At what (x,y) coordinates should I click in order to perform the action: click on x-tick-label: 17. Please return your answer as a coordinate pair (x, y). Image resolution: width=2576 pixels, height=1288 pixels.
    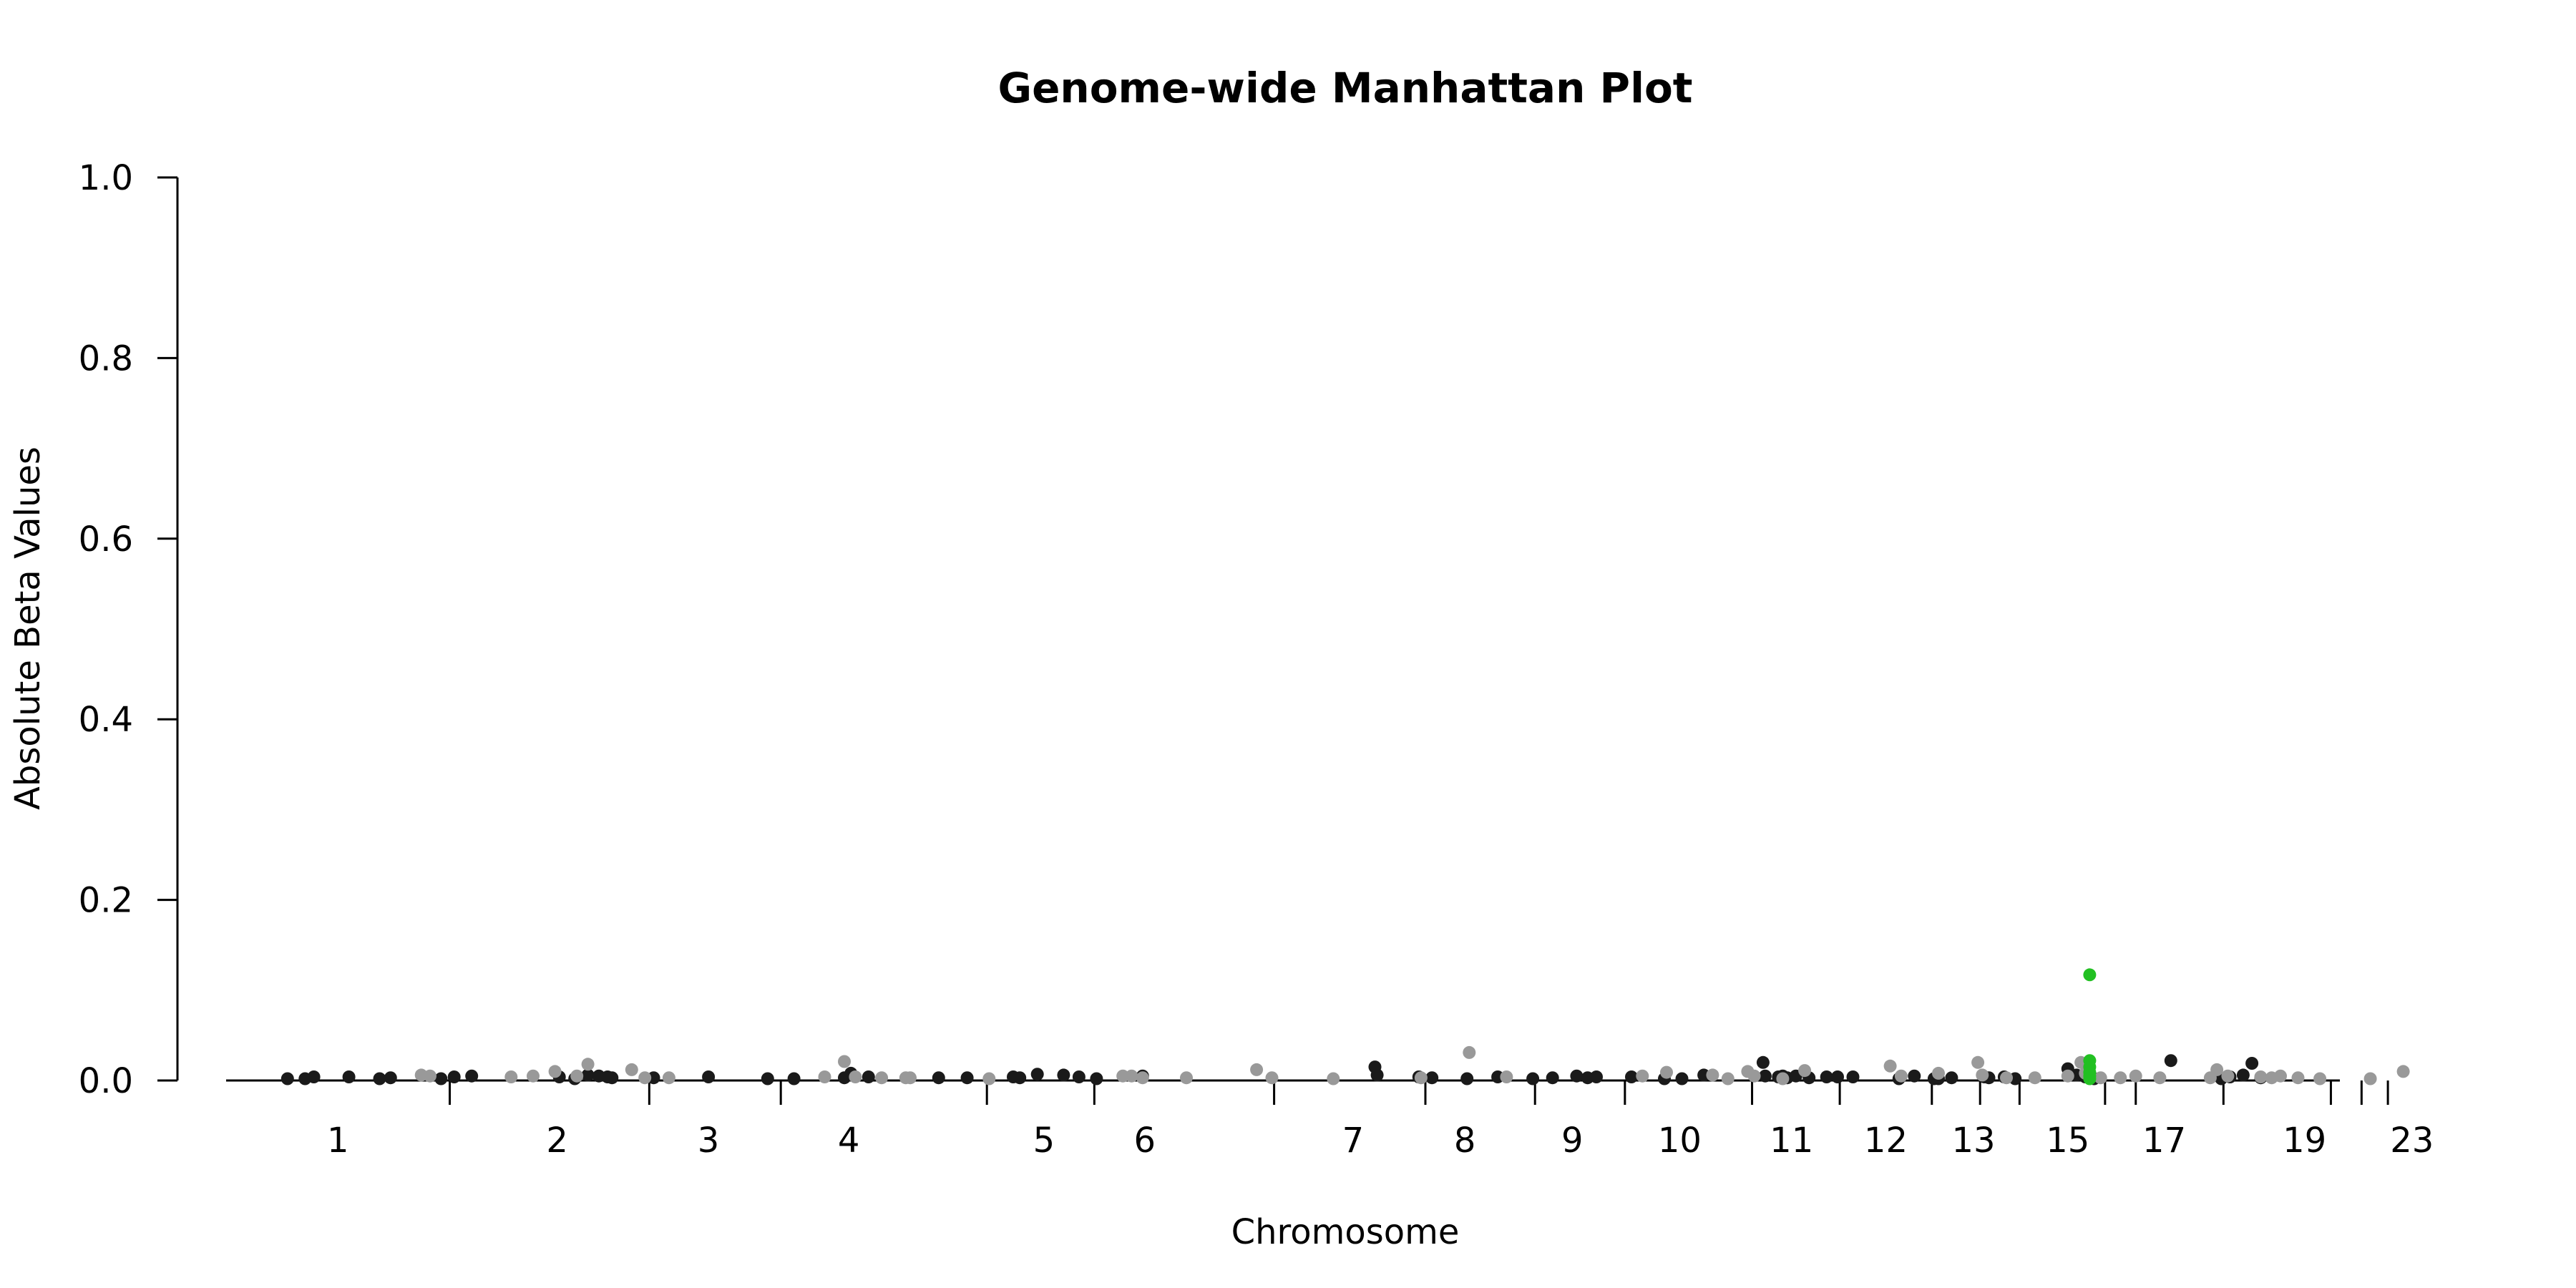
    Looking at the image, I should click on (2164, 1141).